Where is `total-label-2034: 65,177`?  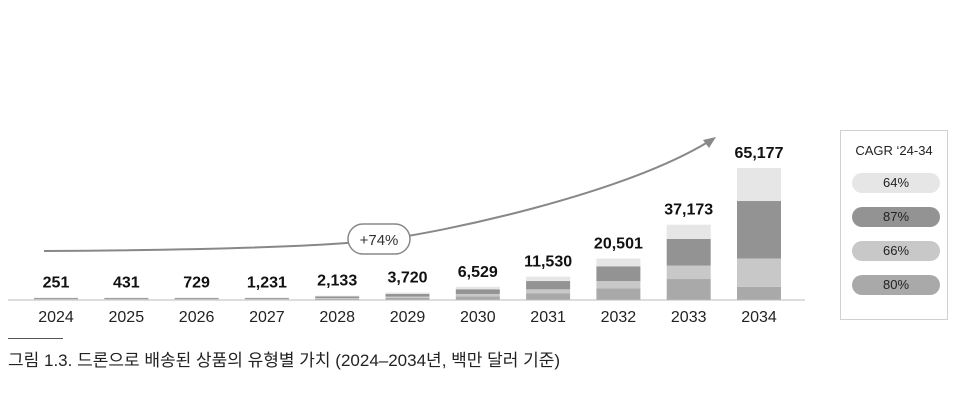
total-label-2034: 65,177 is located at coordinates (759, 153).